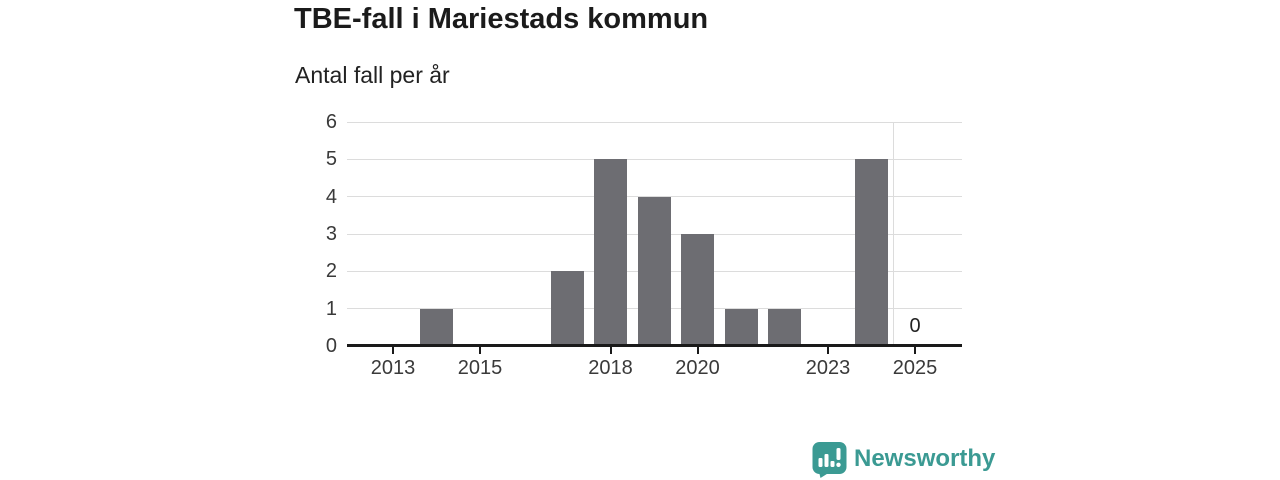 This screenshot has width=1280, height=480. Describe the element at coordinates (654, 345) in the screenshot. I see `x-axis-line` at that location.